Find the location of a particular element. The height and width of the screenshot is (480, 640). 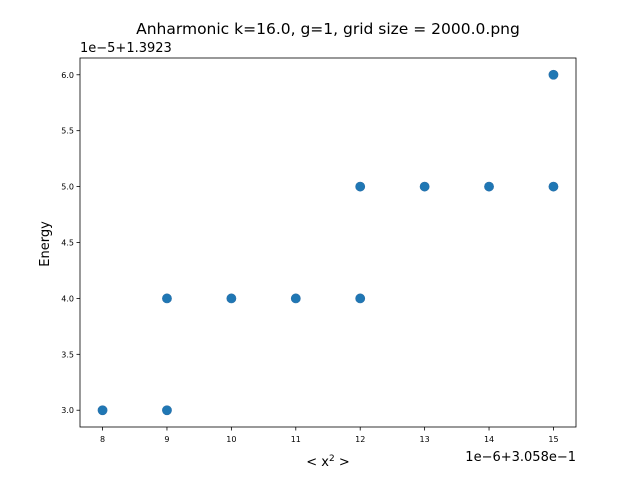

y-tick-label: 3.5 is located at coordinates (67, 354).